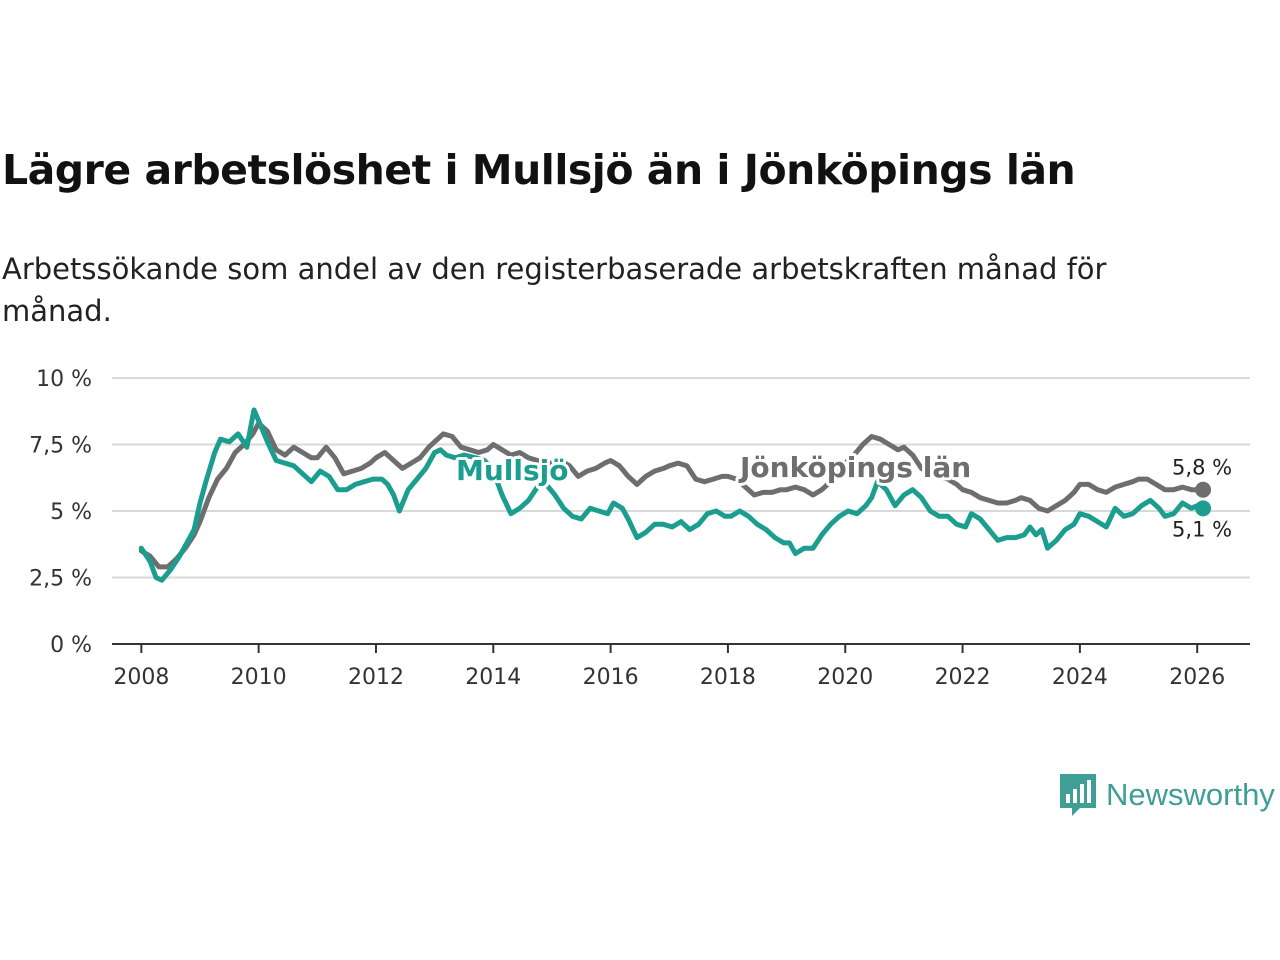 The width and height of the screenshot is (1280, 960). Describe the element at coordinates (611, 677) in the screenshot. I see `x-tick-label: 2016` at that location.